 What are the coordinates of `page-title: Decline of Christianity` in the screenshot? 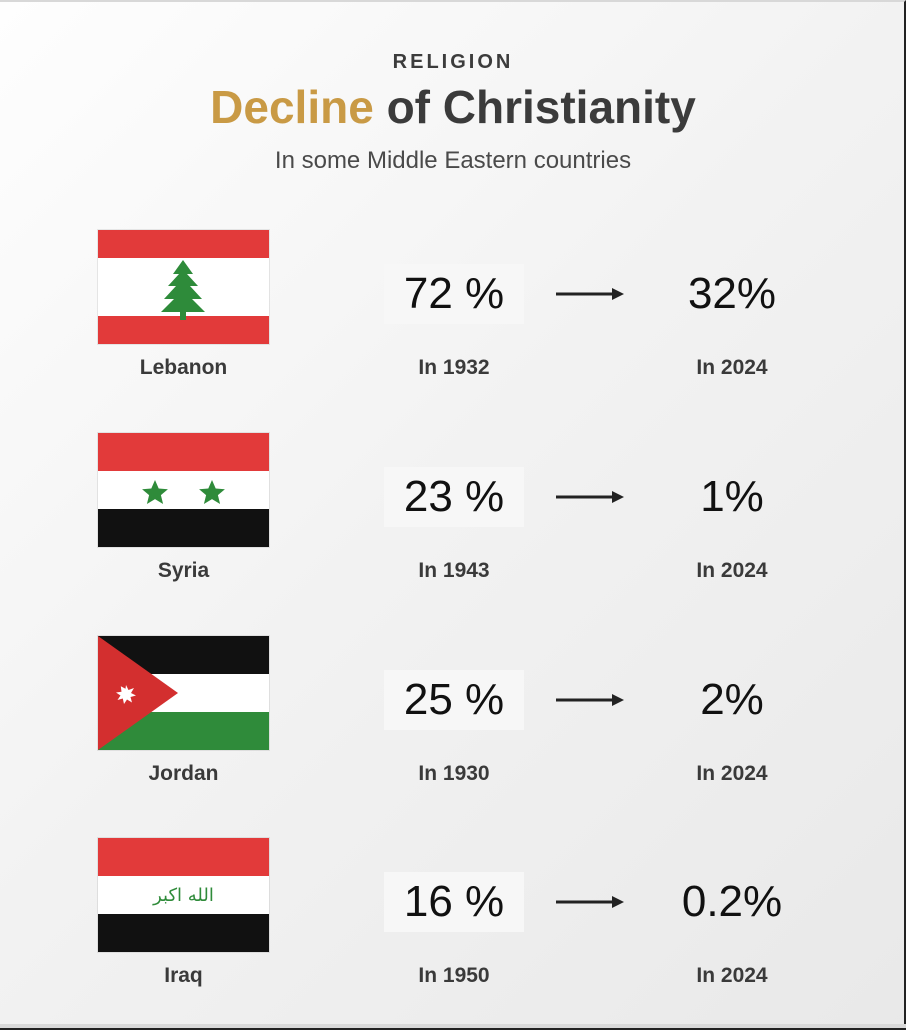 It's located at (453, 107).